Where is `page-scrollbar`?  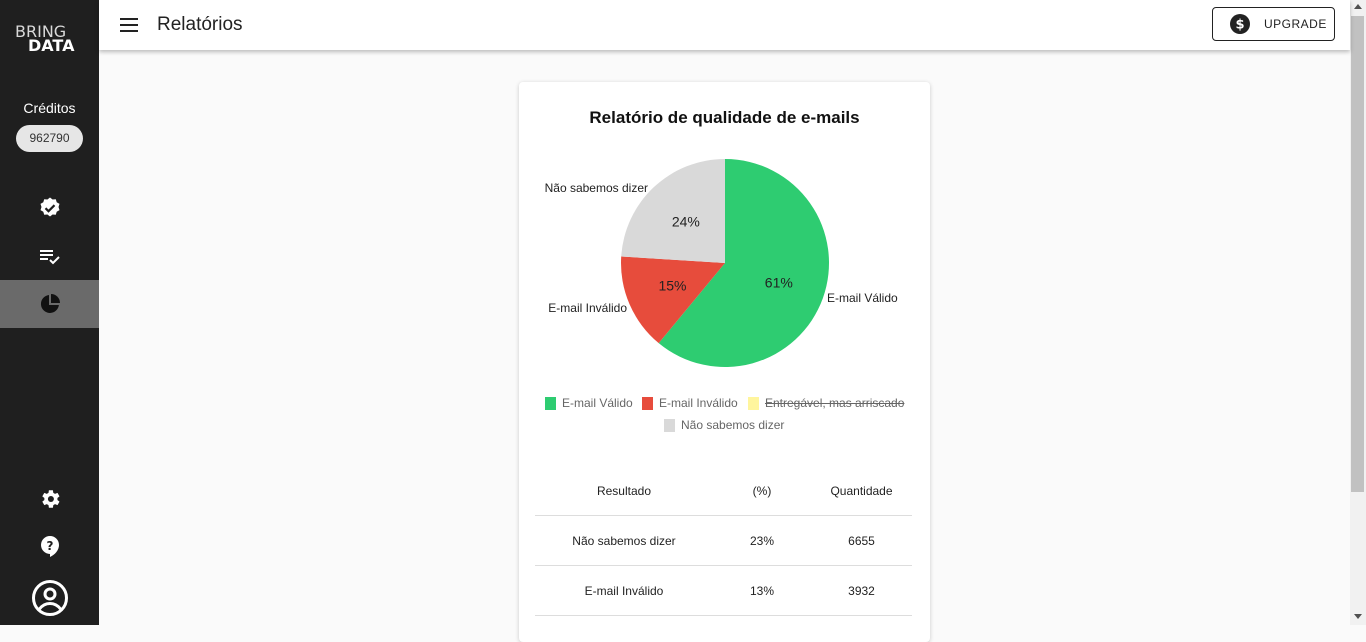
page-scrollbar is located at coordinates (1358, 312).